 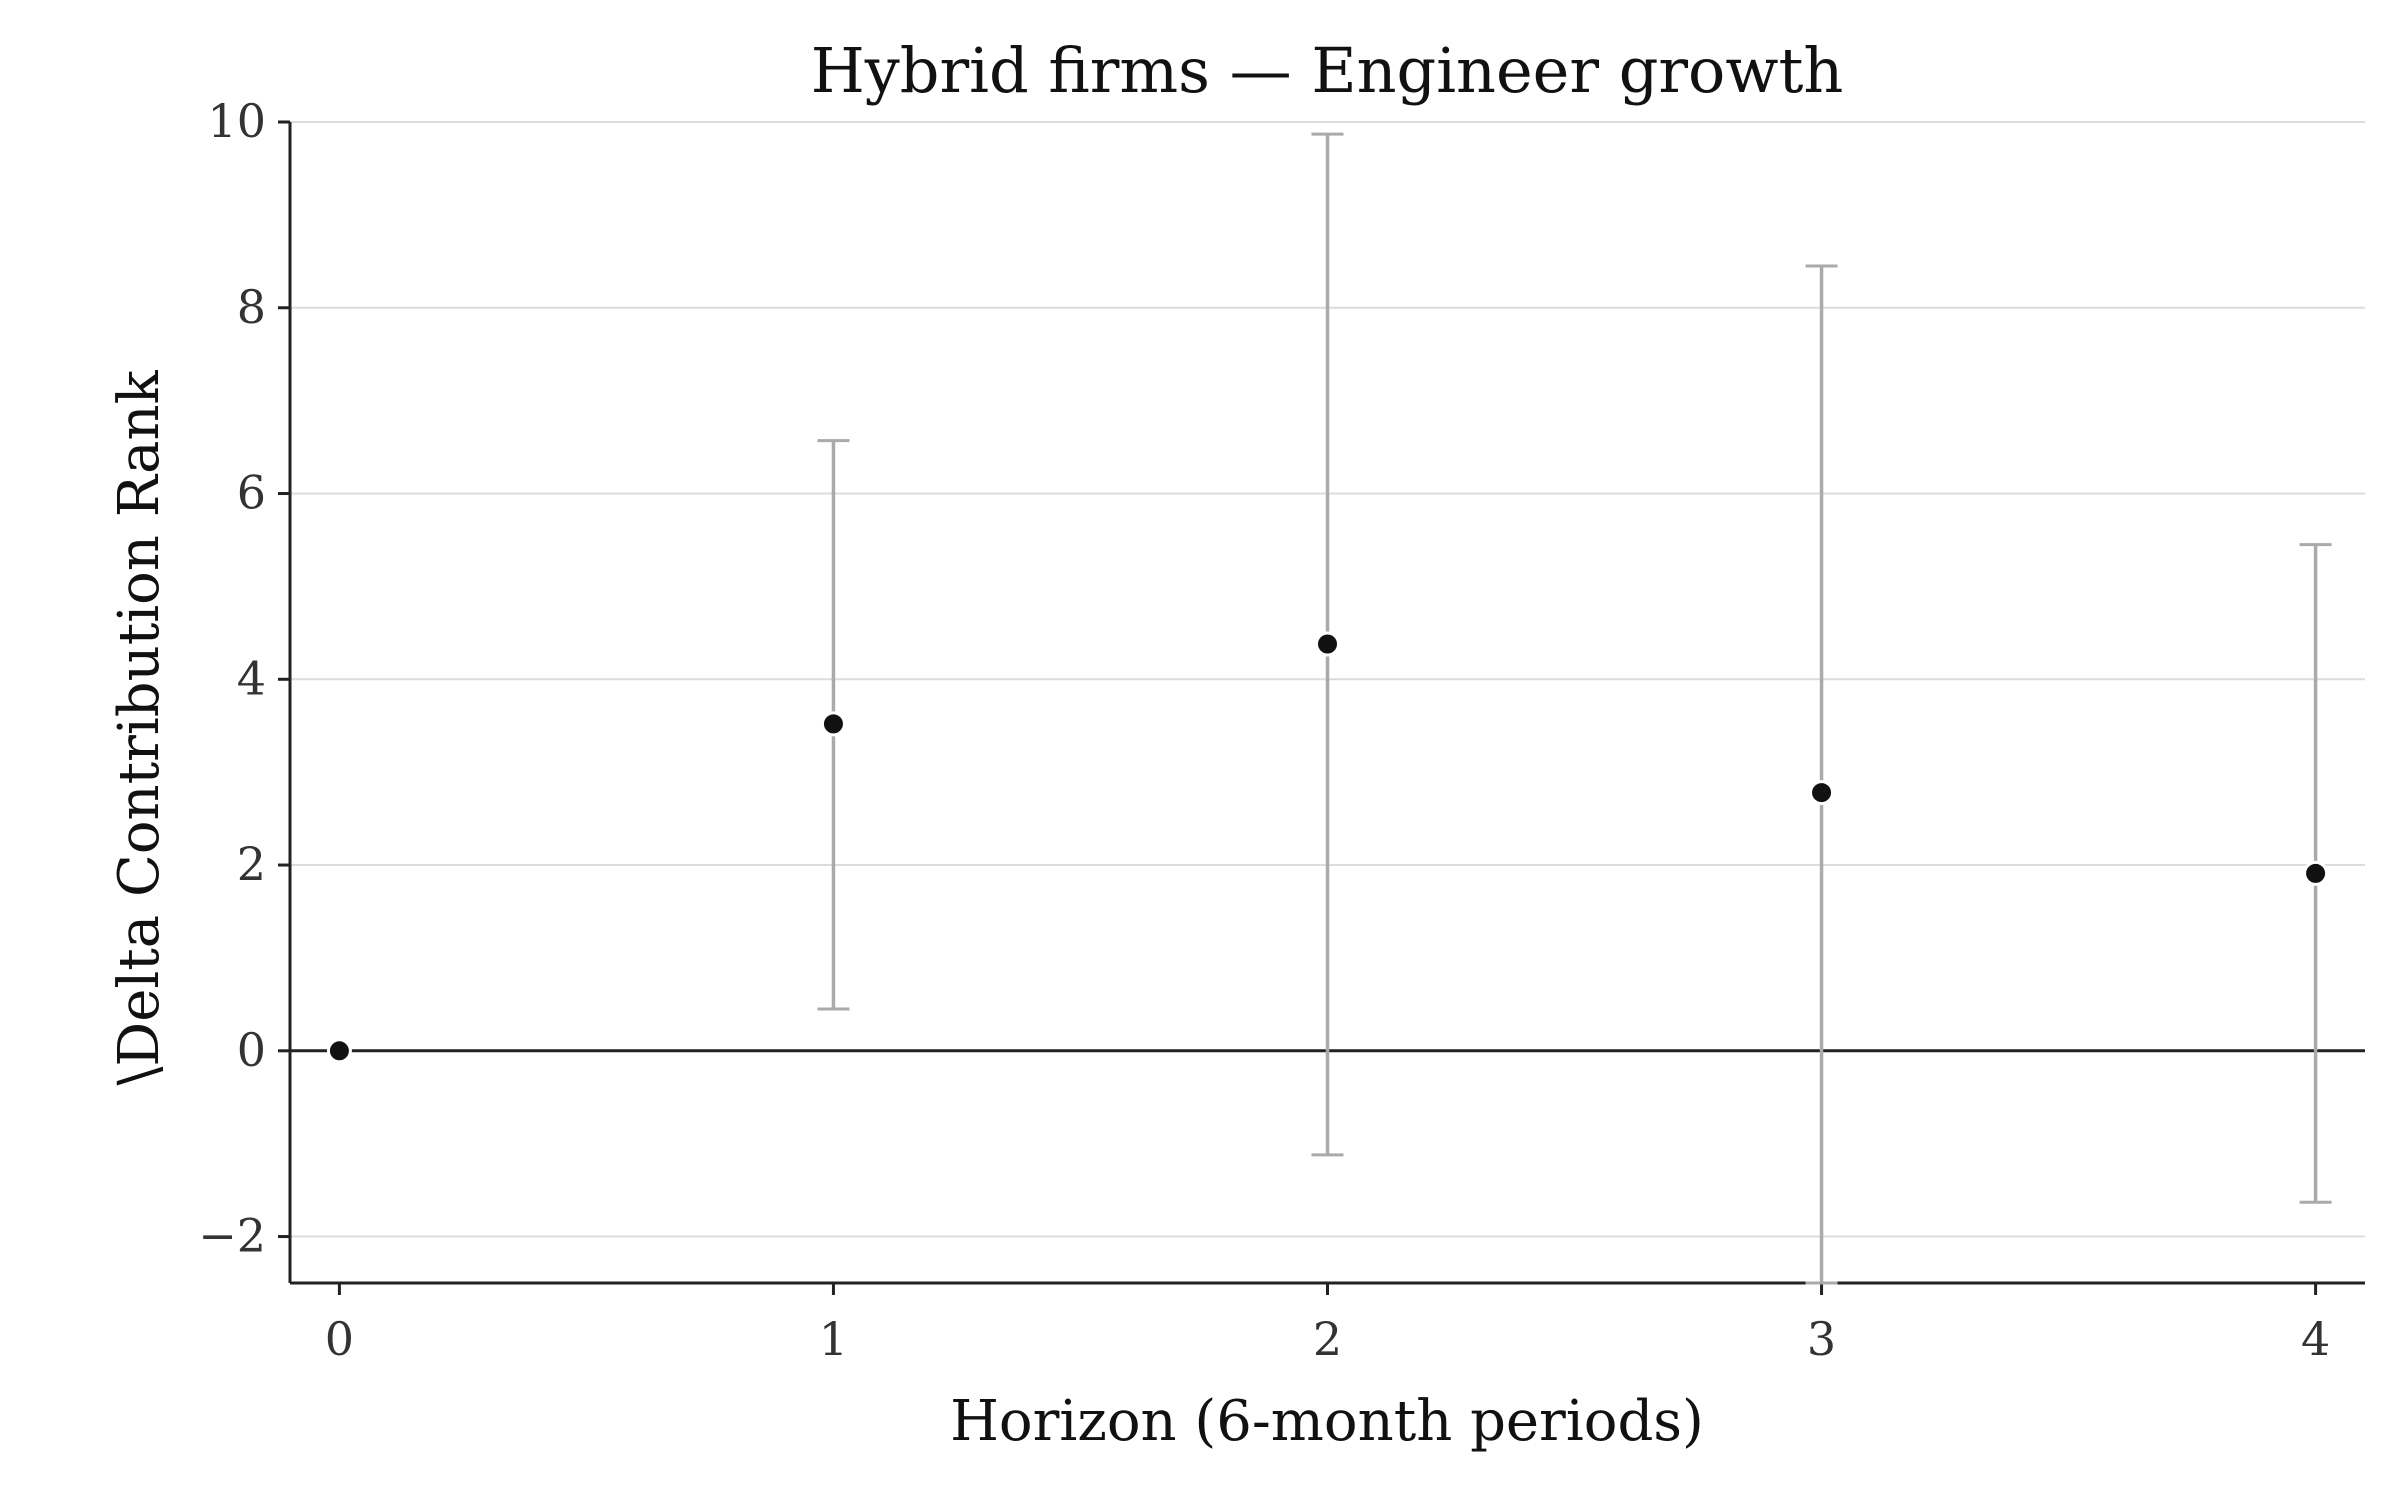 I want to click on y-axis-label: \Delta Contribution Rank, so click(x=139, y=727).